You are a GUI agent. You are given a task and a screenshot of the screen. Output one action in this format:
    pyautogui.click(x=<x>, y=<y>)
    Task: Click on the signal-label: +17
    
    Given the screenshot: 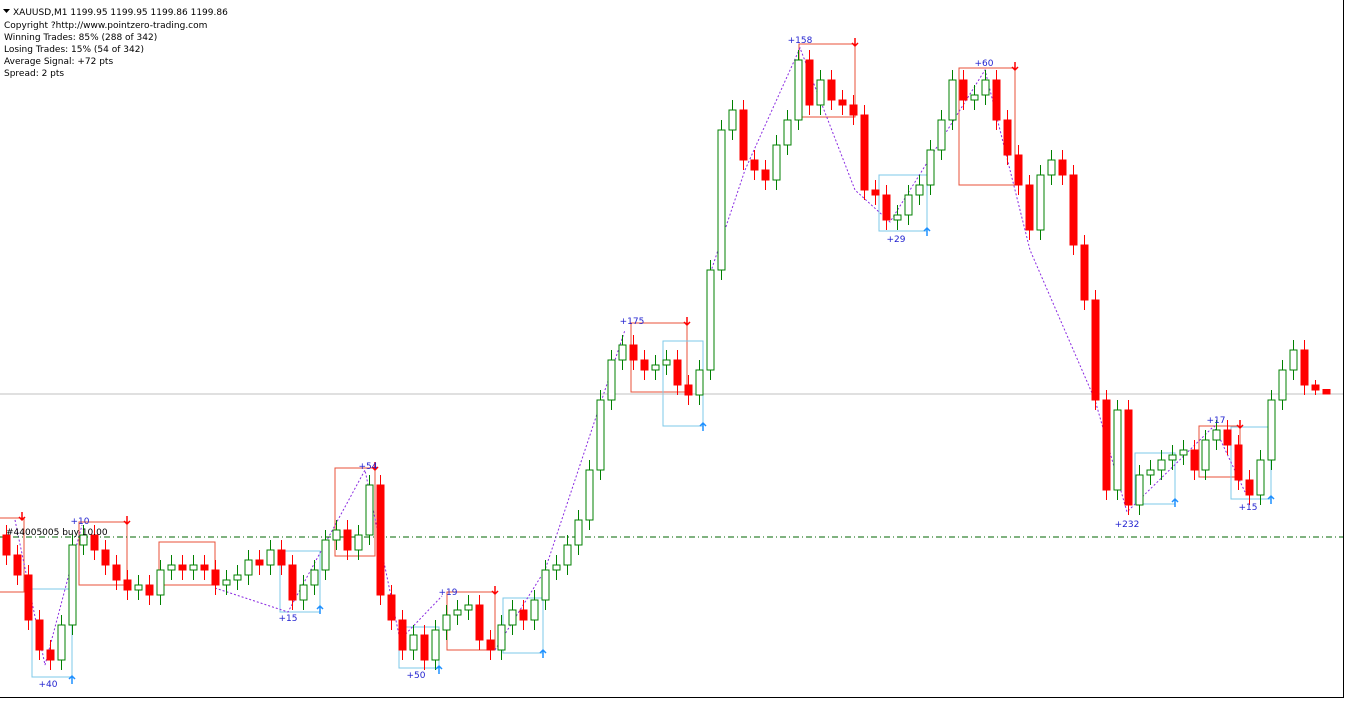 What is the action you would take?
    pyautogui.click(x=1216, y=421)
    